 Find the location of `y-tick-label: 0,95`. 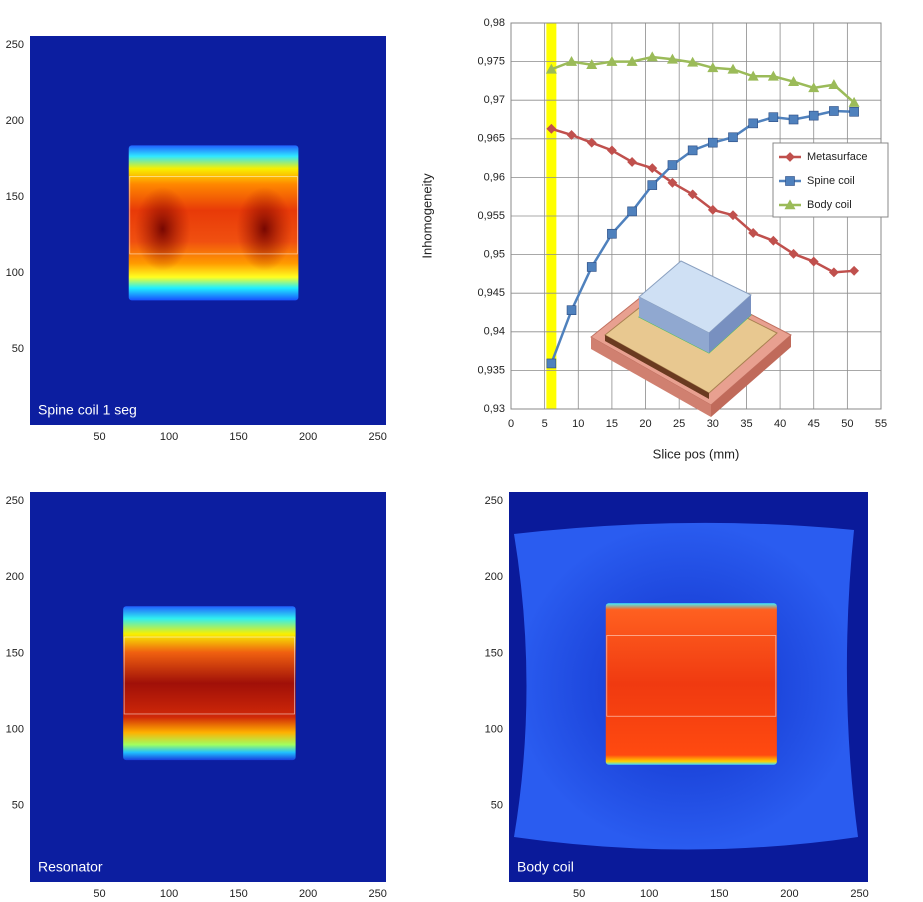

y-tick-label: 0,95 is located at coordinates (494, 255).